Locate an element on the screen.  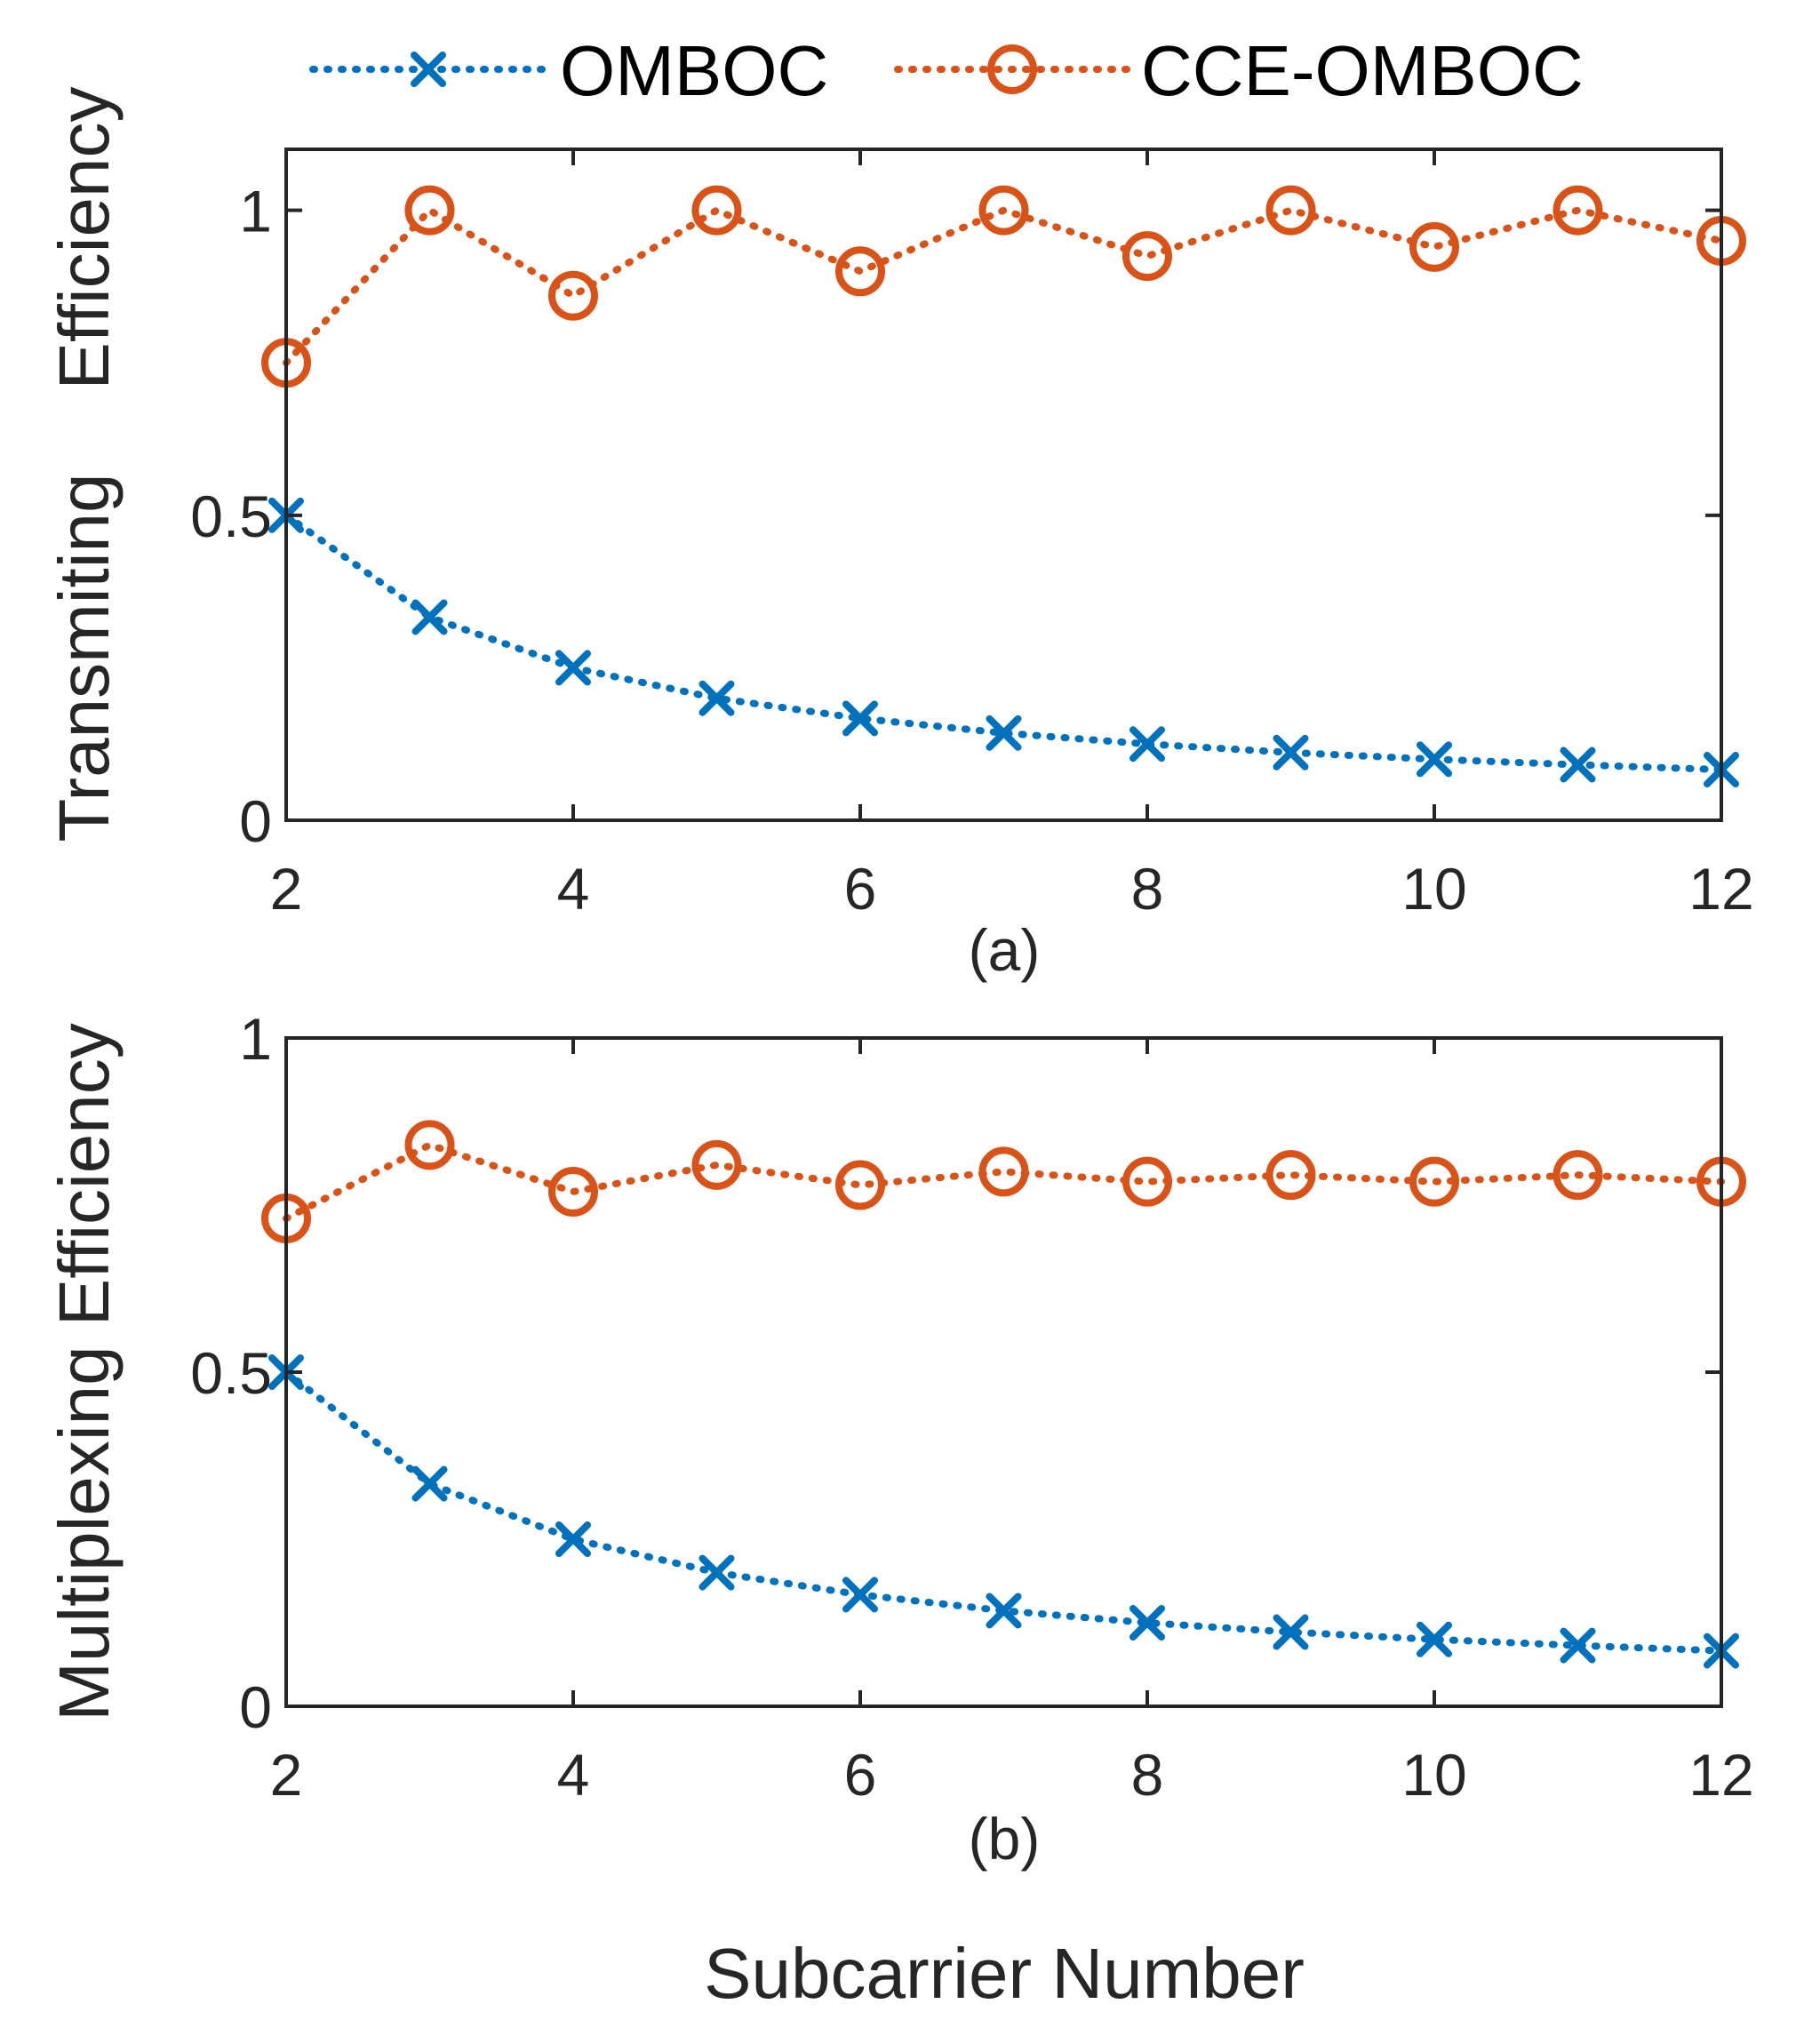
panel-b-xtick-label: 2 is located at coordinates (286, 1775).